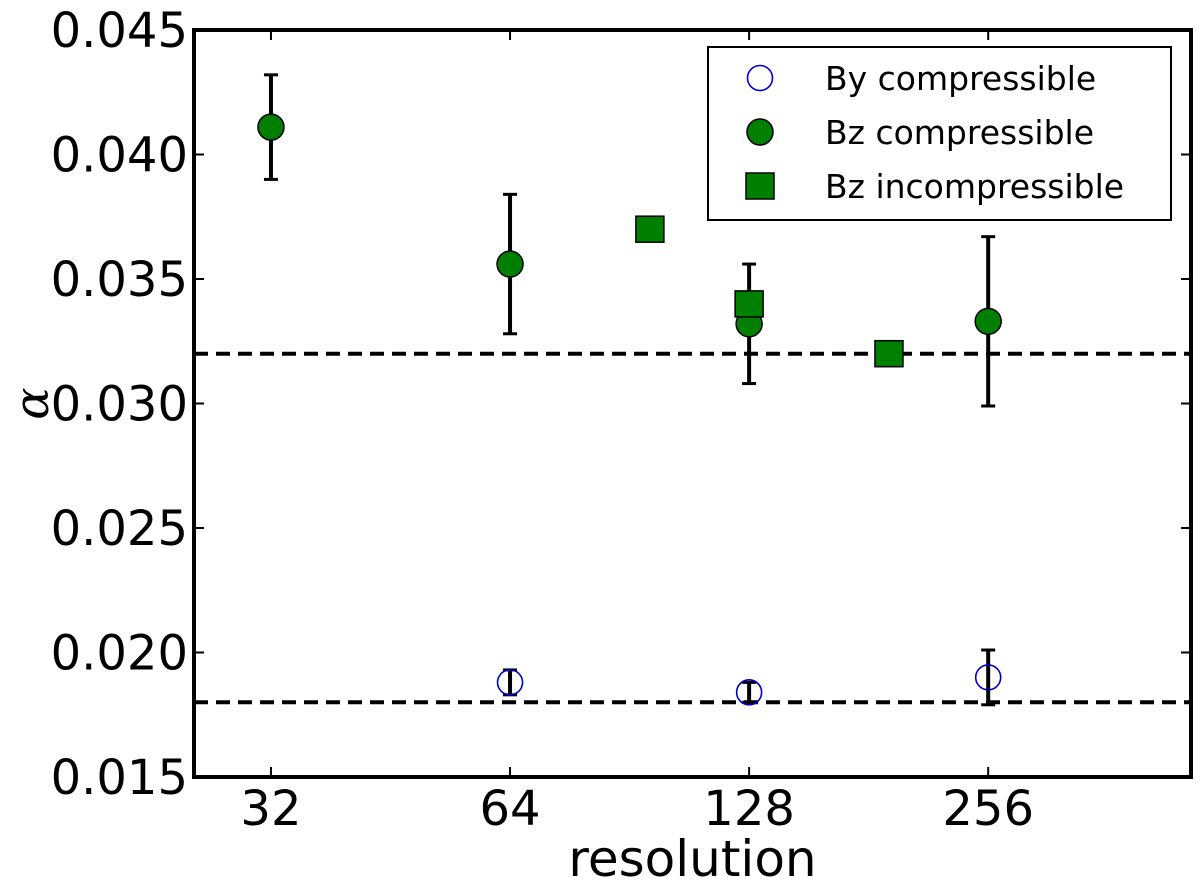 This screenshot has height=883, width=1200. What do you see at coordinates (119, 280) in the screenshot?
I see `y-tick-label: 0.035` at bounding box center [119, 280].